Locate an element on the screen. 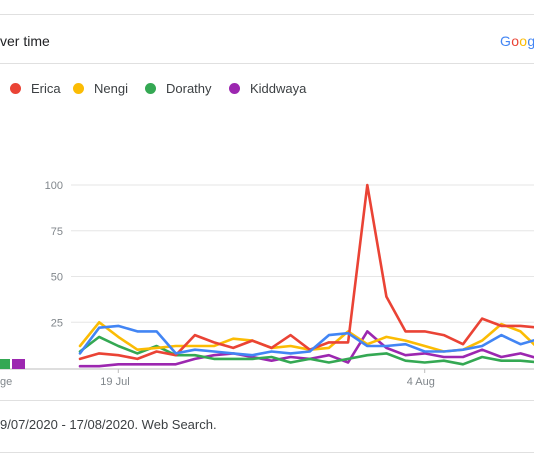  average-bar-kiddwaya is located at coordinates (18, 364).